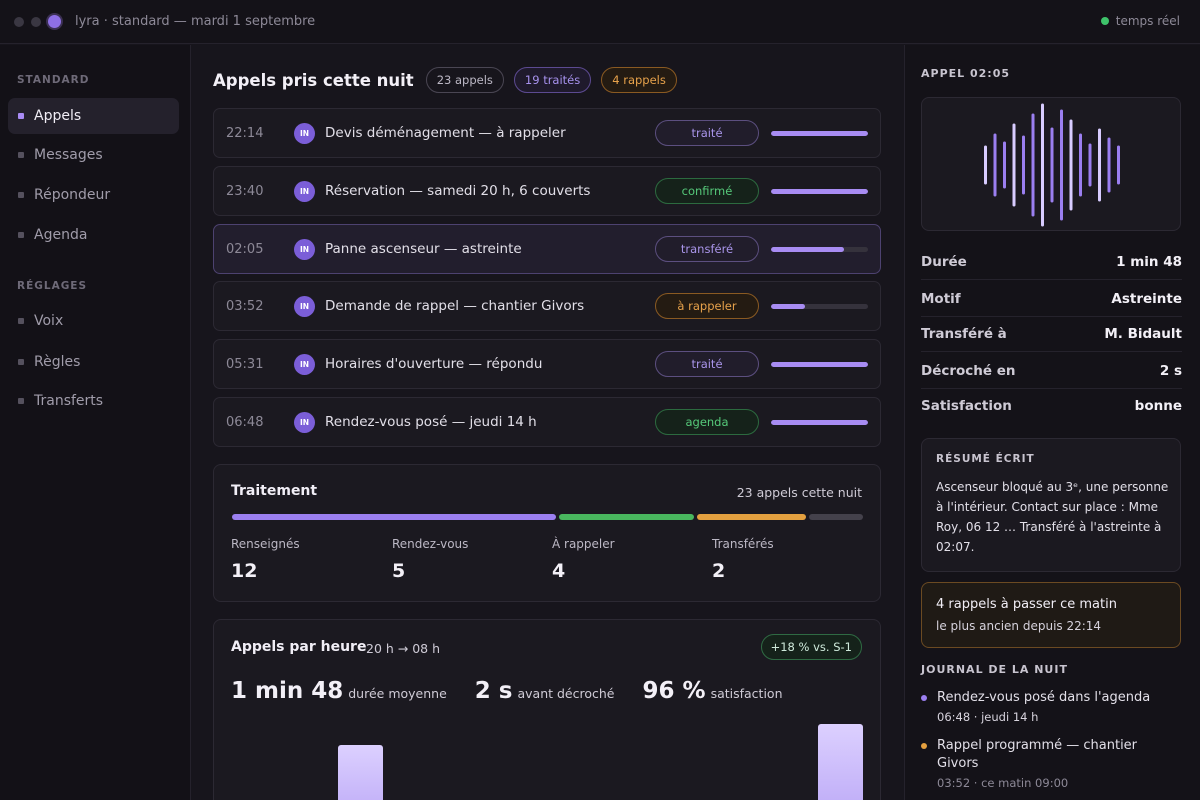 This screenshot has height=800, width=1200. I want to click on status-badge: à rappeler, so click(707, 306).